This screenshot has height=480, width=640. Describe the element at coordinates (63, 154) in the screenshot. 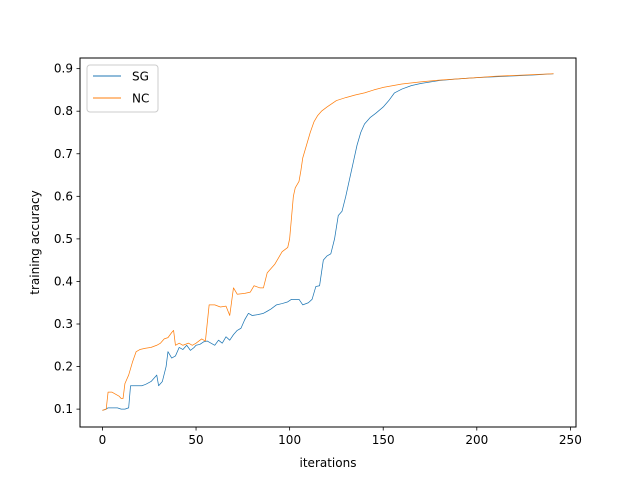

I see `y-tick-label: 0.7` at that location.